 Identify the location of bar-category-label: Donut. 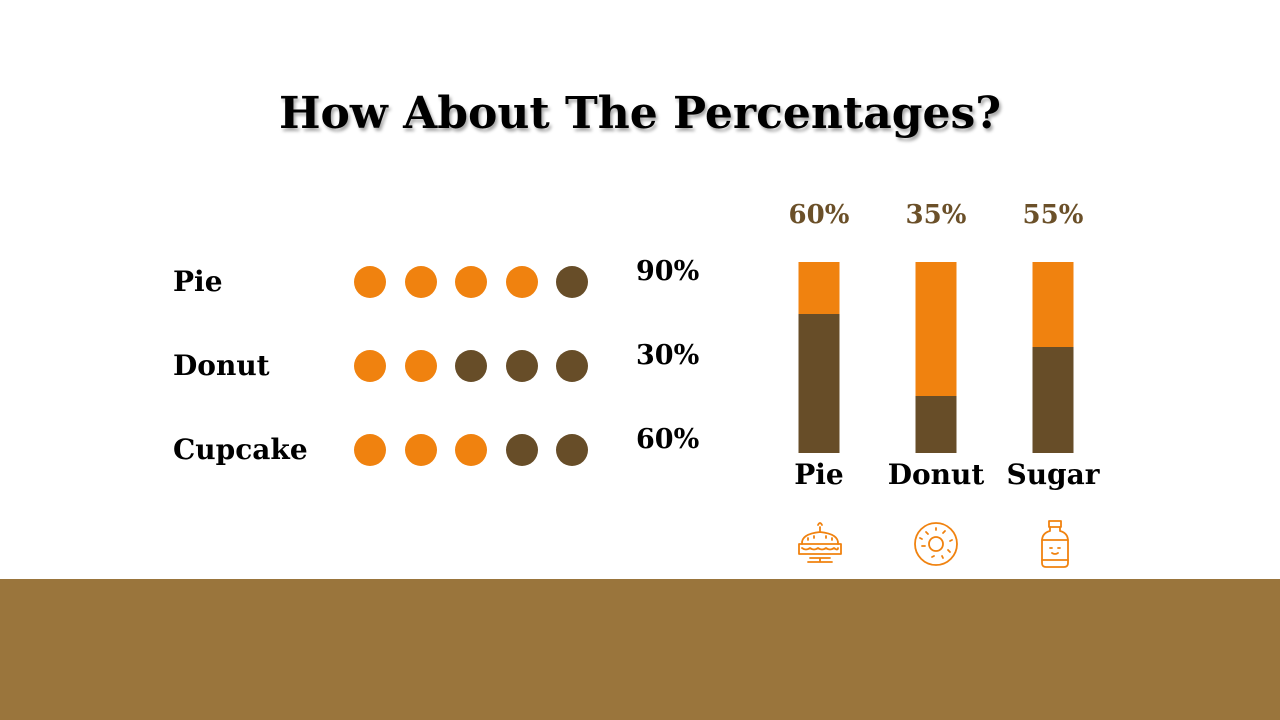
(936, 474).